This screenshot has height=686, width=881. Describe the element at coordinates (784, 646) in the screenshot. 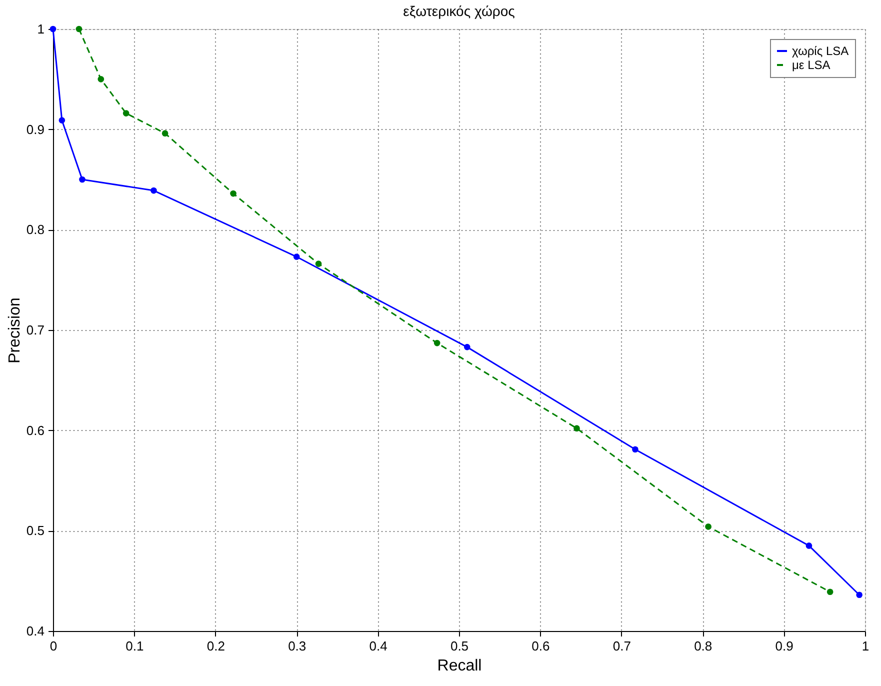

I see `x-tick-label: 0.9` at that location.